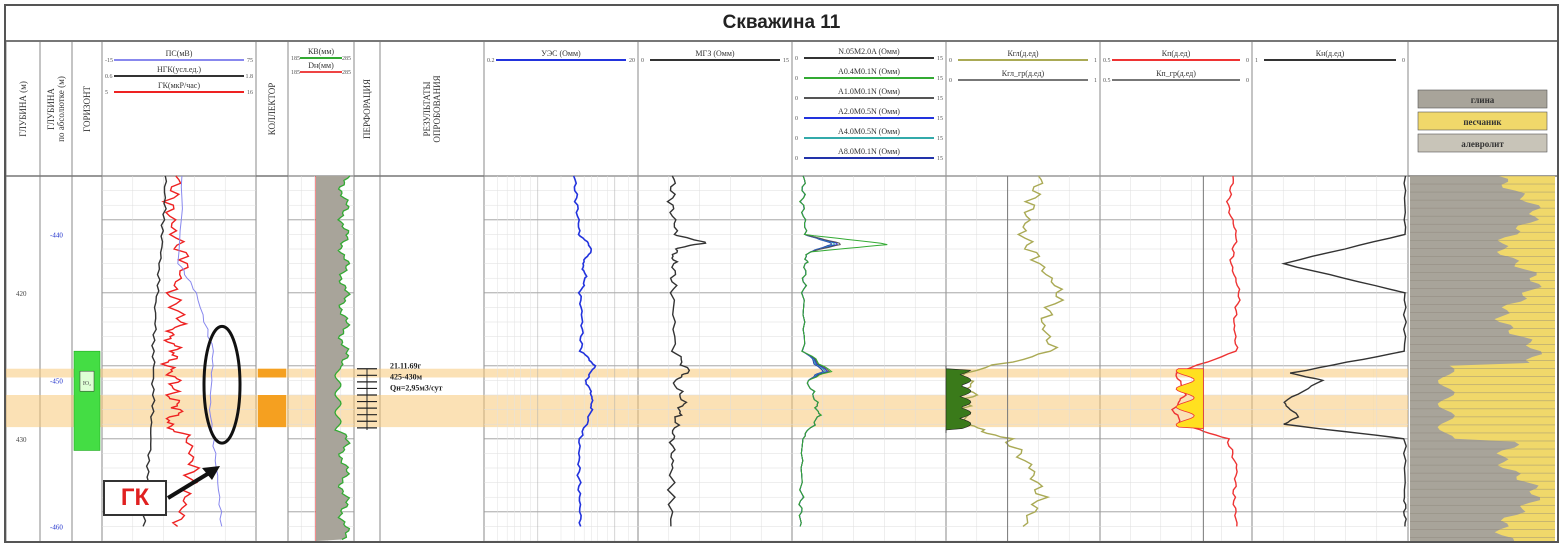 The height and width of the screenshot is (547, 1563). Describe the element at coordinates (427, 108) in the screenshot. I see `svg-text: РЕЗУЛЬТАТЫ` at that location.